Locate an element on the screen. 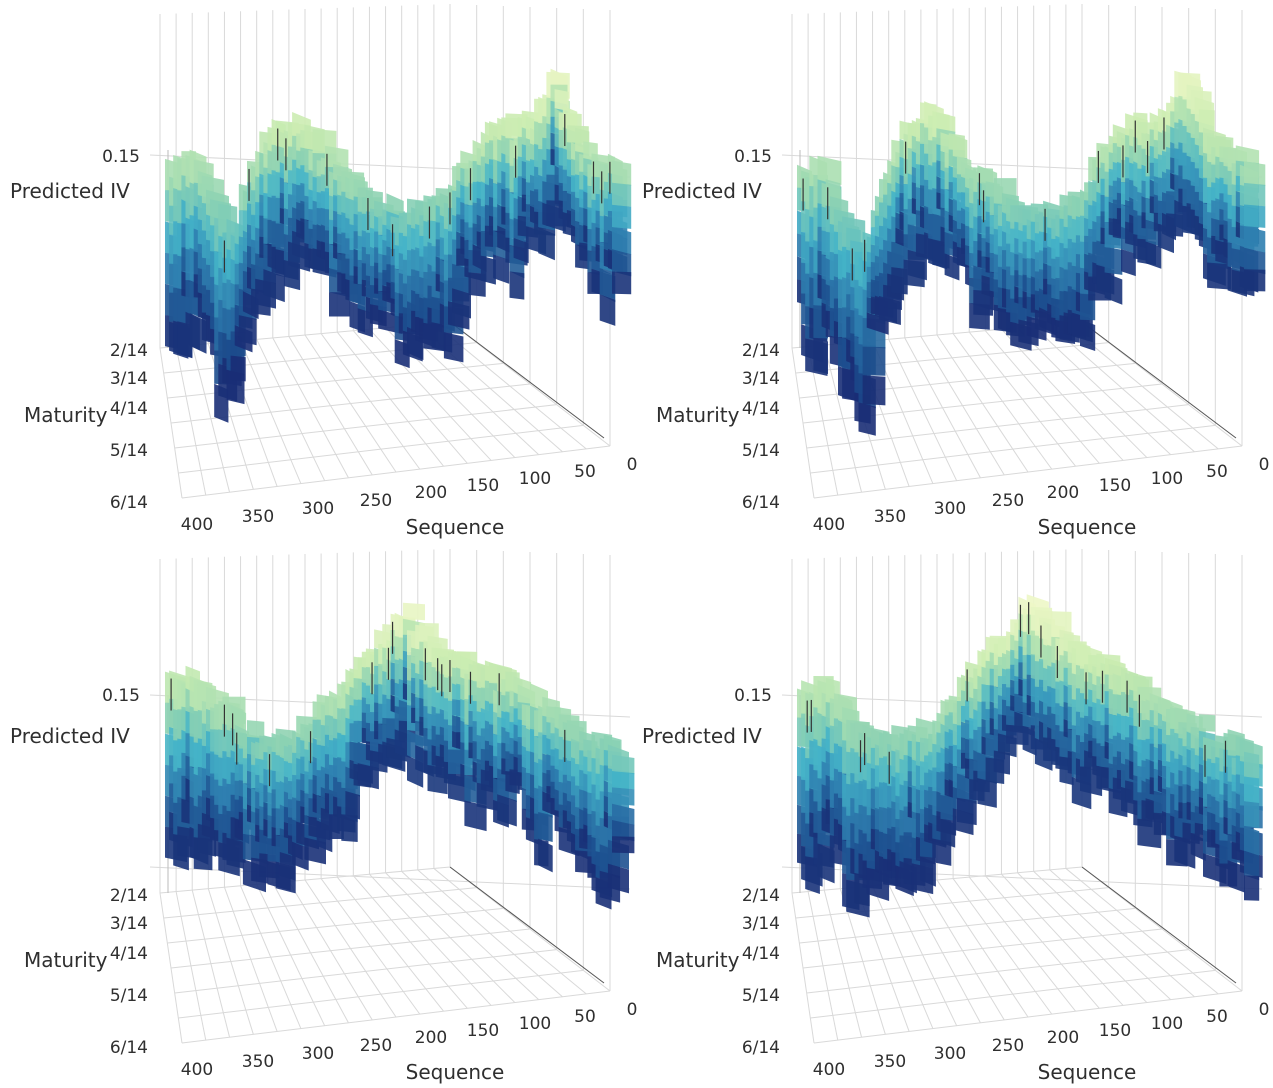 This screenshot has width=1273, height=1088. x-tick-label: 150 is located at coordinates (1115, 486).